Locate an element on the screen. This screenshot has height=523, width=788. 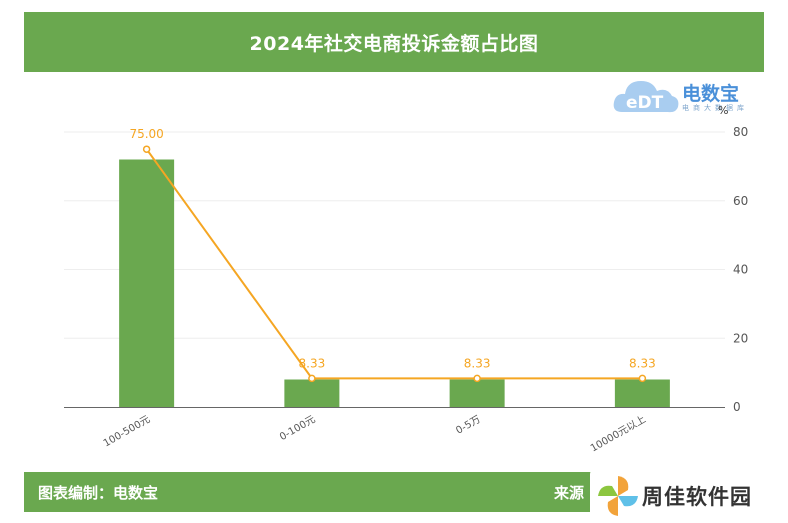
footer-credit: 图表编制：电数宝 is located at coordinates (98, 493).